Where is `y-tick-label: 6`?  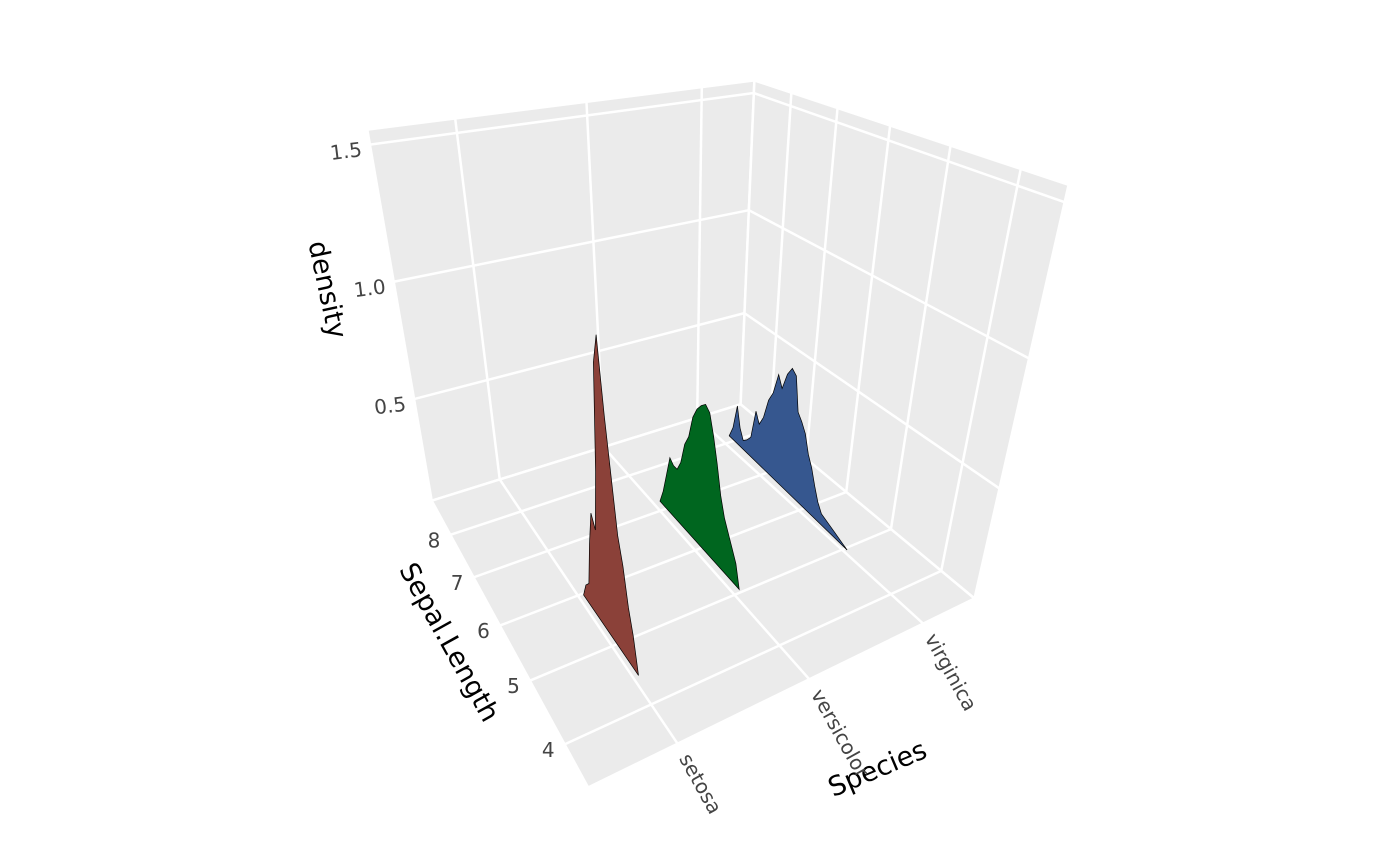 y-tick-label: 6 is located at coordinates (483, 631).